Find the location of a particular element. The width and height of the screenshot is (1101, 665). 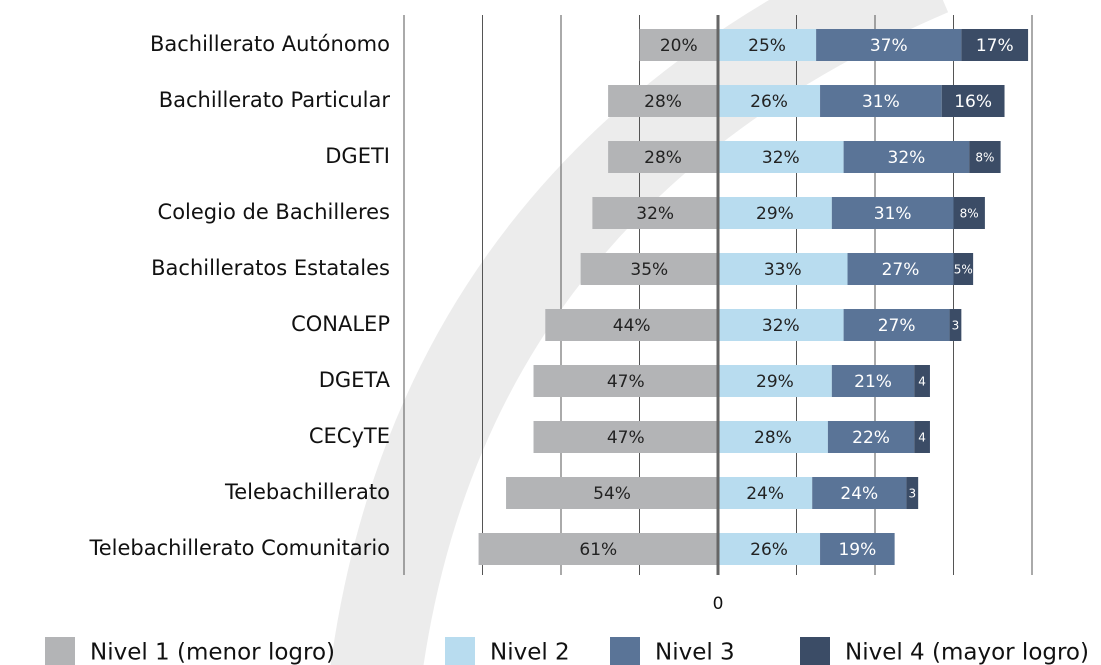

value-label: 17% is located at coordinates (995, 46).